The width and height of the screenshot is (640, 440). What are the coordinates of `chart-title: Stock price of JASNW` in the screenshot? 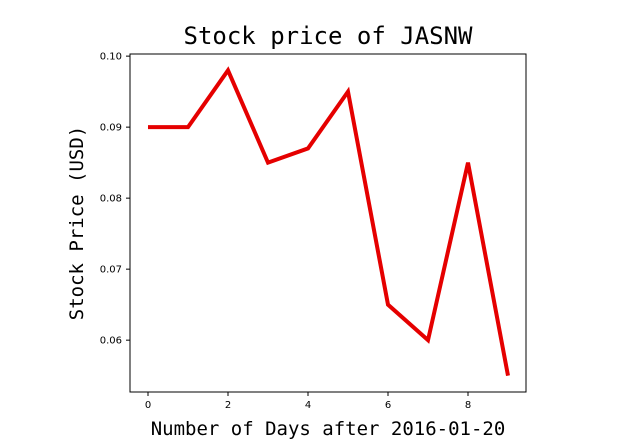 It's located at (329, 36).